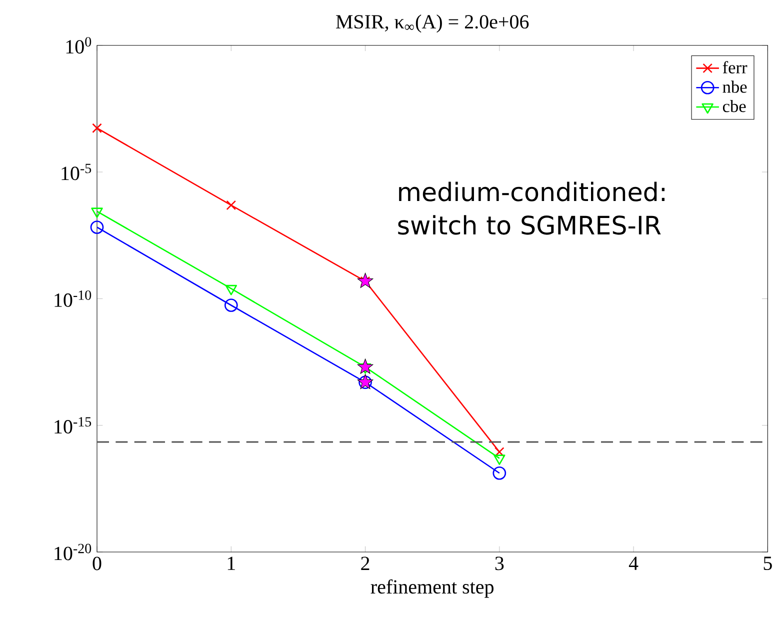 The height and width of the screenshot is (632, 781). Describe the element at coordinates (73, 552) in the screenshot. I see `y-tick-label: 10$^{-20}$` at that location.